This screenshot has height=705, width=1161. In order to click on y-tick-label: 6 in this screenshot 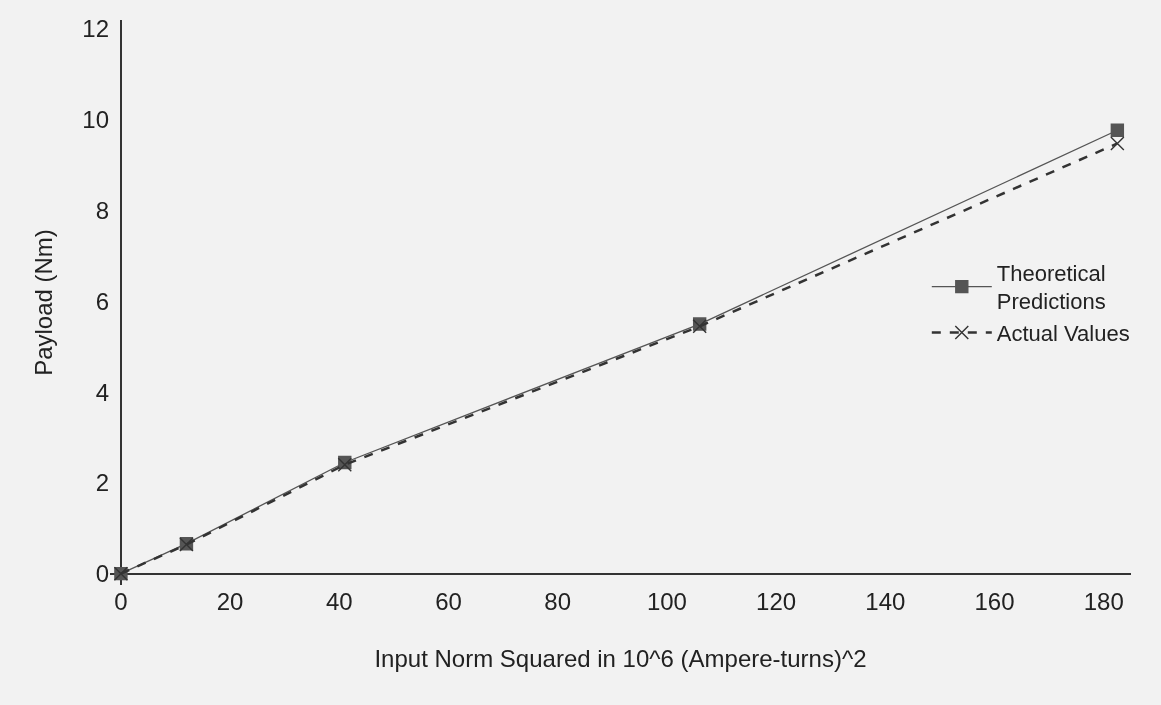, I will do `click(102, 301)`.